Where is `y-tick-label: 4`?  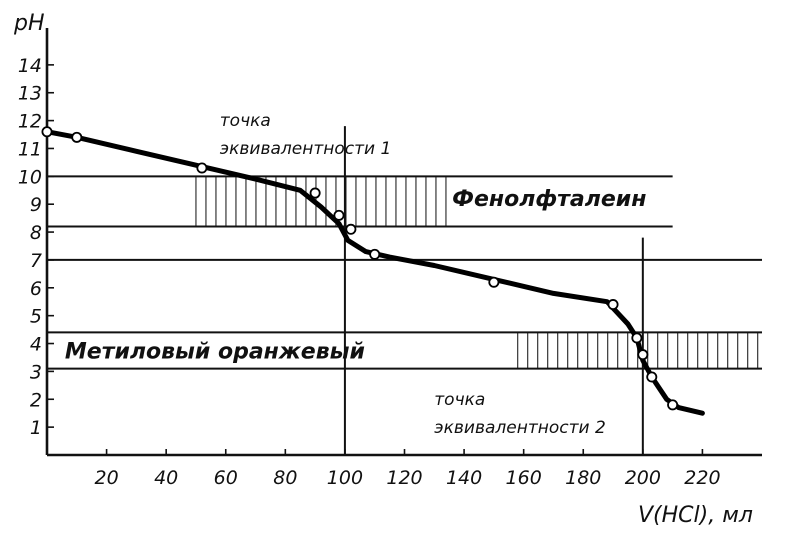 y-tick-label: 4 is located at coordinates (36, 345).